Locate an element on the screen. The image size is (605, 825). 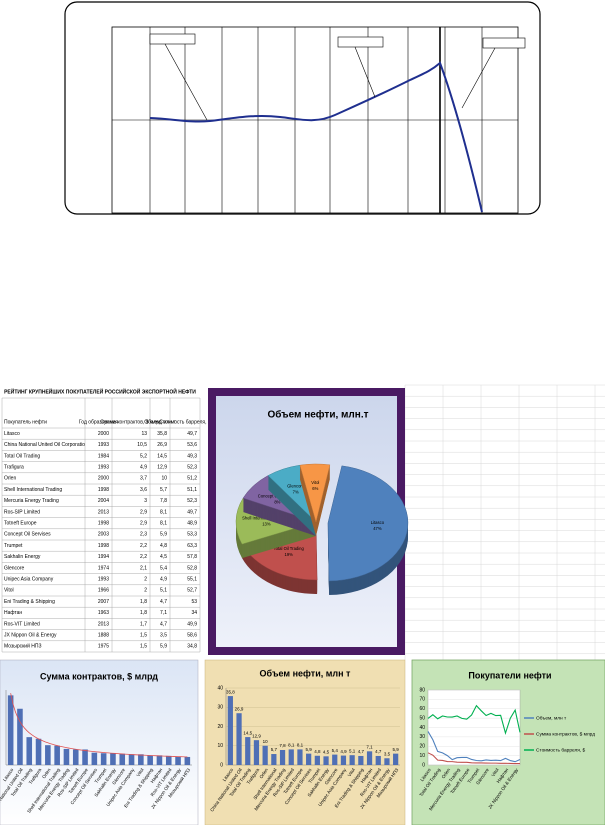
table-cell: 1974 is located at coordinates (103, 568).